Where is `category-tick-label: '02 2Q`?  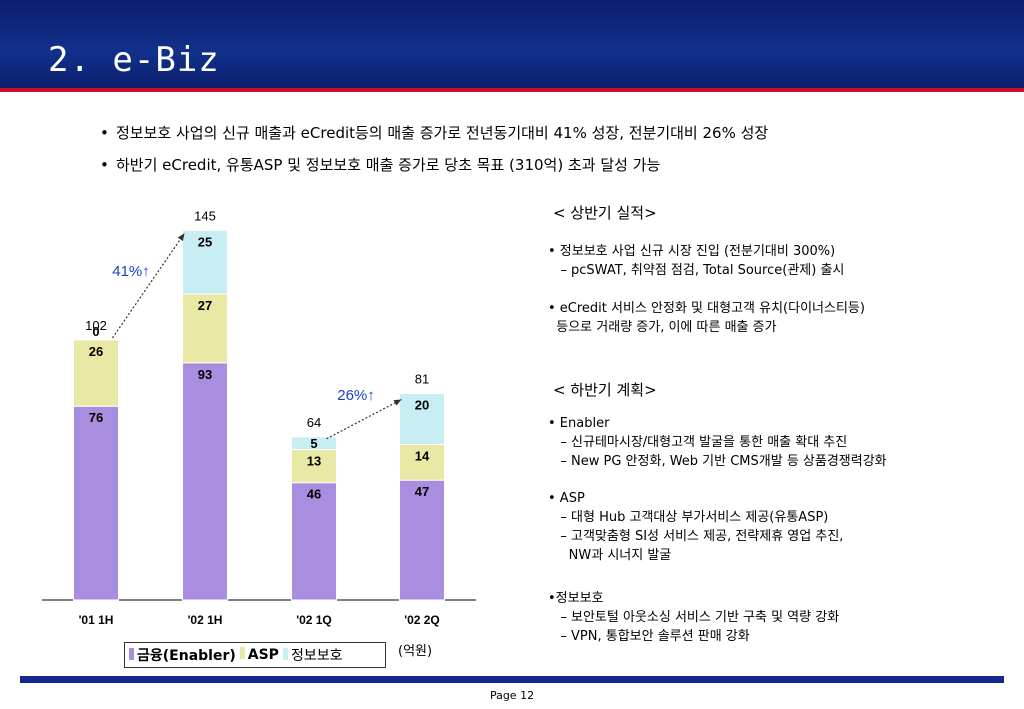
category-tick-label: '02 2Q is located at coordinates (422, 620).